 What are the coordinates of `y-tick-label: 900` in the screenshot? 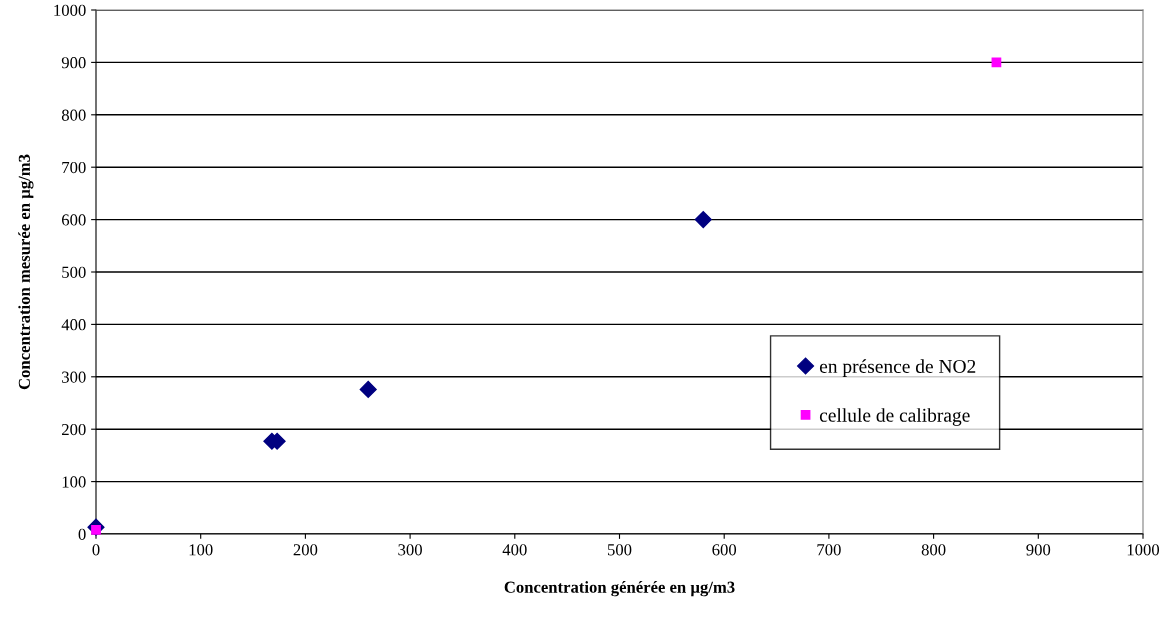 It's located at (73, 63).